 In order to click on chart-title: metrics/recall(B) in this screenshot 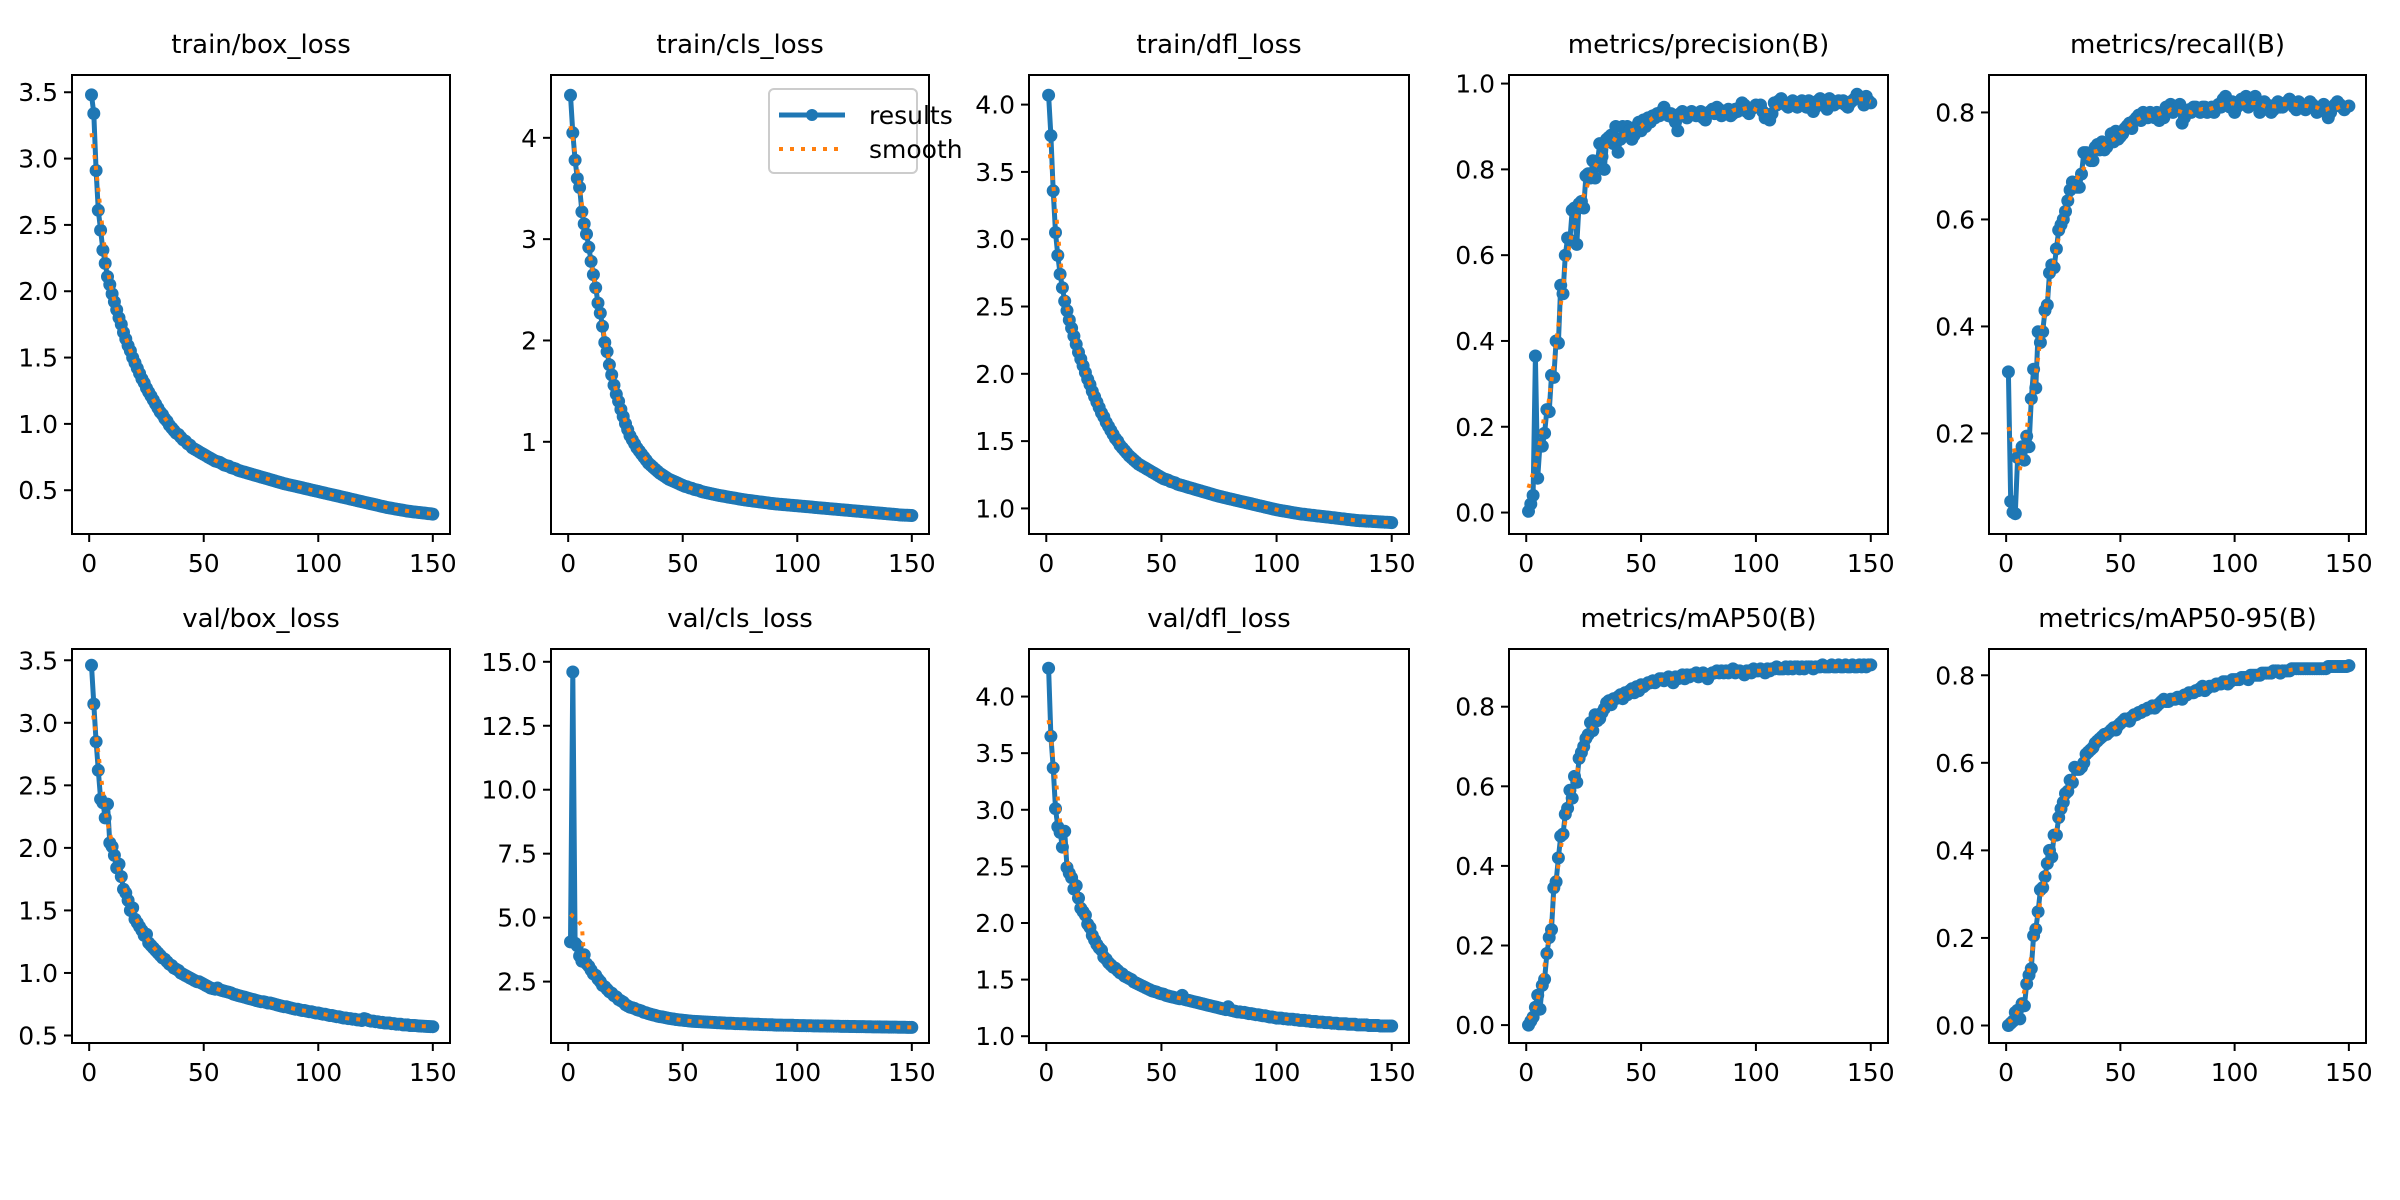, I will do `click(2177, 45)`.